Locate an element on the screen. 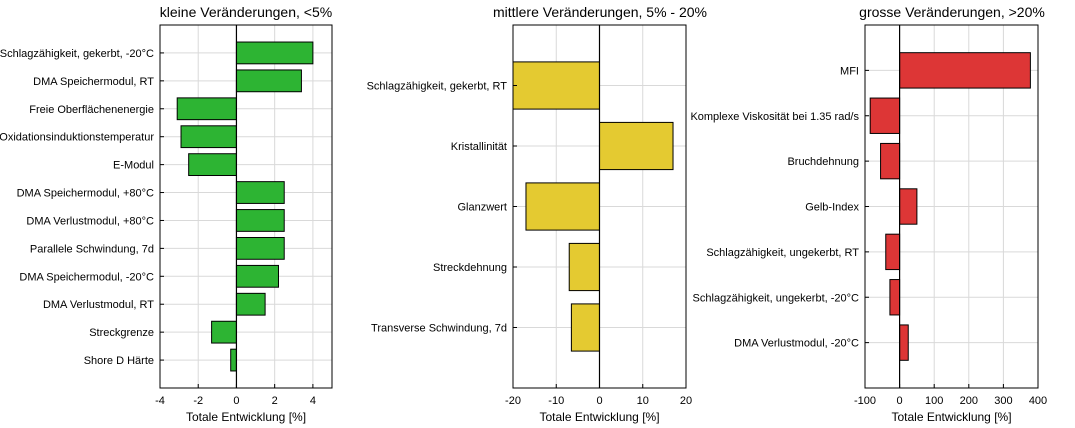 The height and width of the screenshot is (428, 1075). category-label: Parallele Schwindung, 7d is located at coordinates (92, 249).